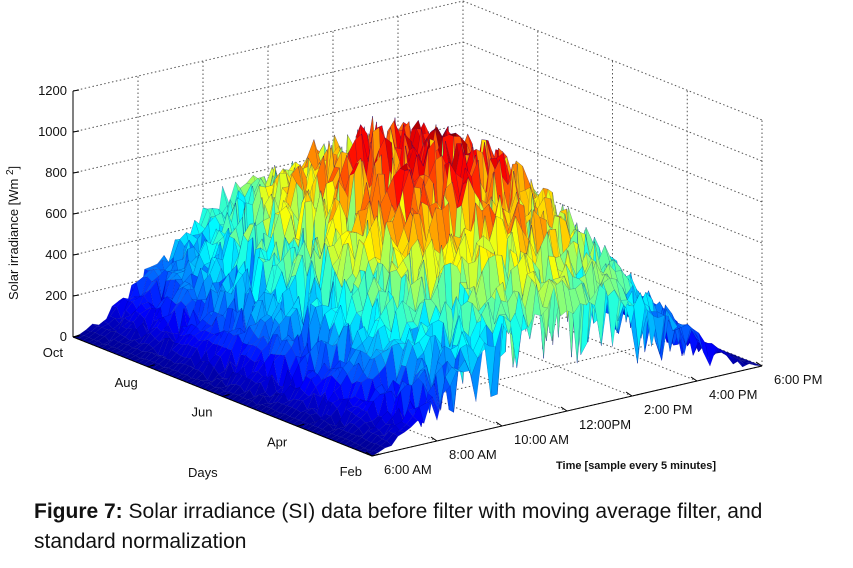  Describe the element at coordinates (733, 394) in the screenshot. I see `time-tick-label: 4:00 PM` at that location.